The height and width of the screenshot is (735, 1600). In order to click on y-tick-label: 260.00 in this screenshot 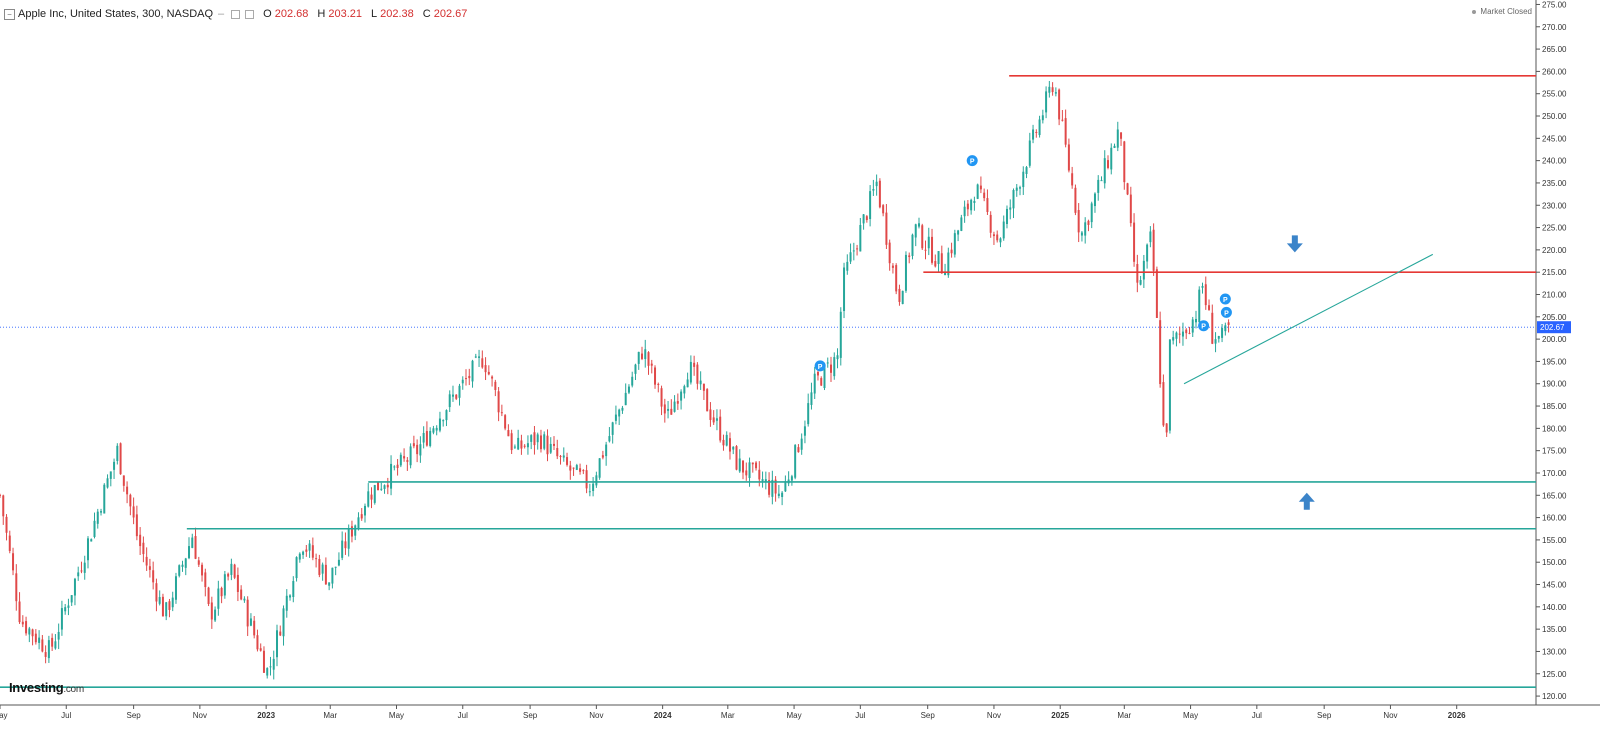, I will do `click(1554, 71)`.